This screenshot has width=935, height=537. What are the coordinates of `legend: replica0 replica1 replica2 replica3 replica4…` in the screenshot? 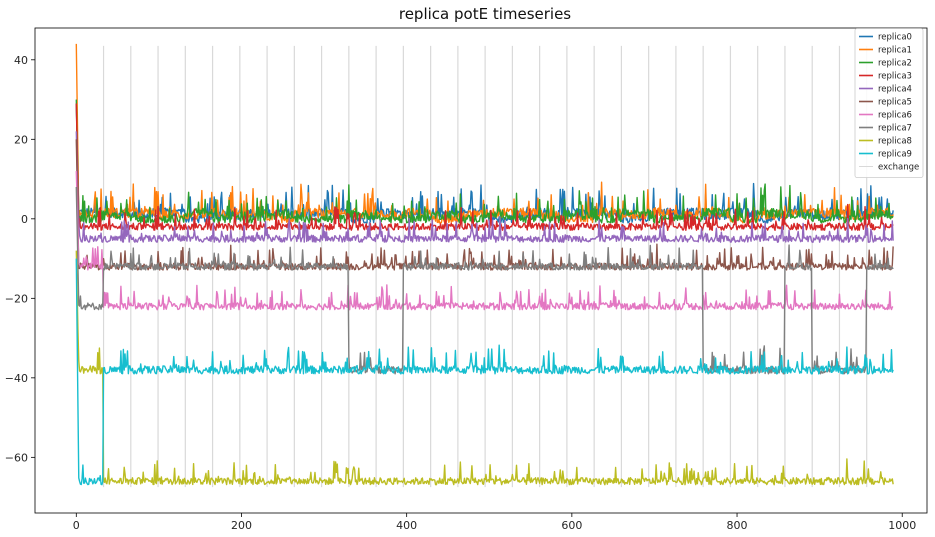 It's located at (889, 103).